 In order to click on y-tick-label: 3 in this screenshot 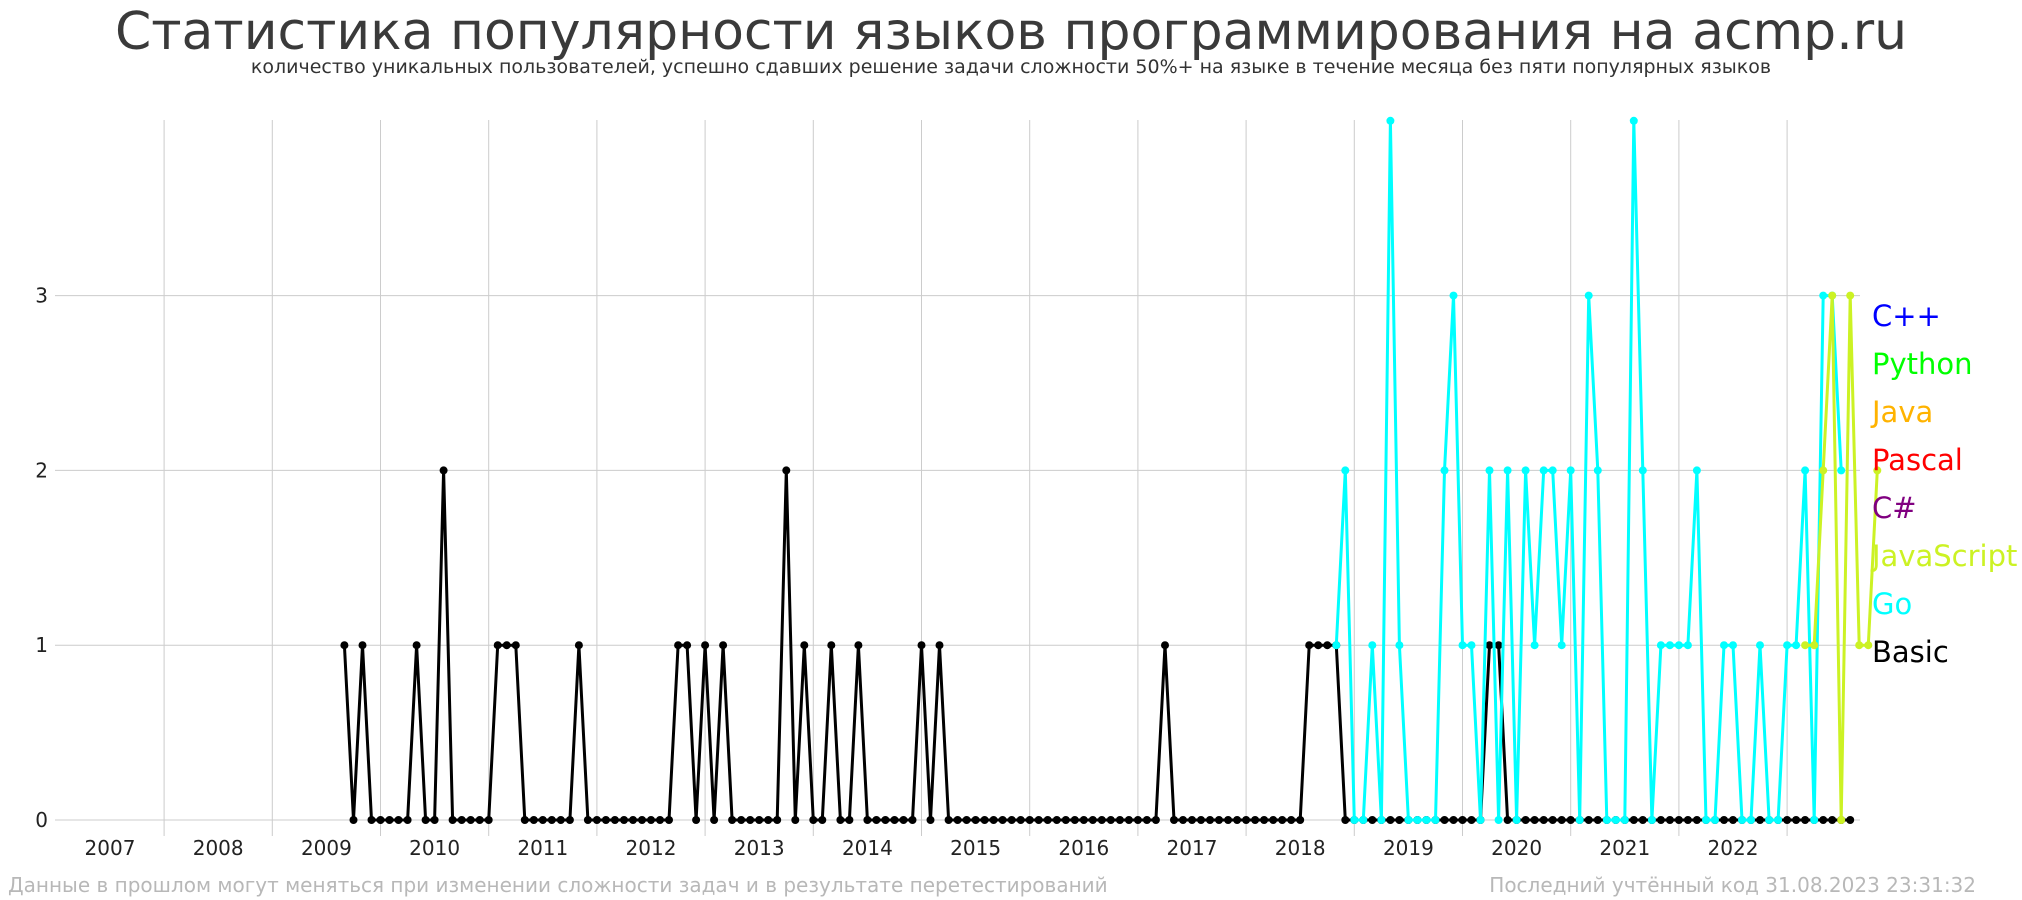, I will do `click(41, 296)`.